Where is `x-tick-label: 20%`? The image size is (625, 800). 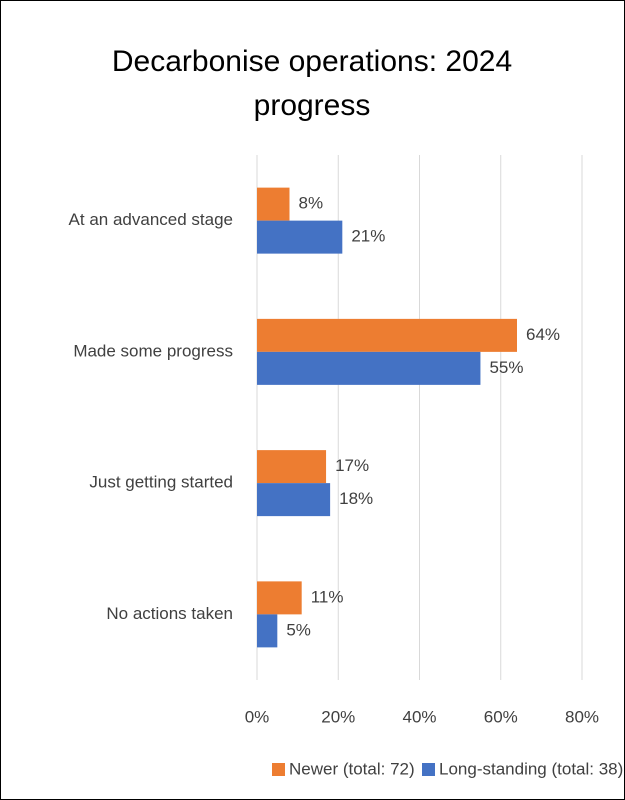 x-tick-label: 20% is located at coordinates (338, 716).